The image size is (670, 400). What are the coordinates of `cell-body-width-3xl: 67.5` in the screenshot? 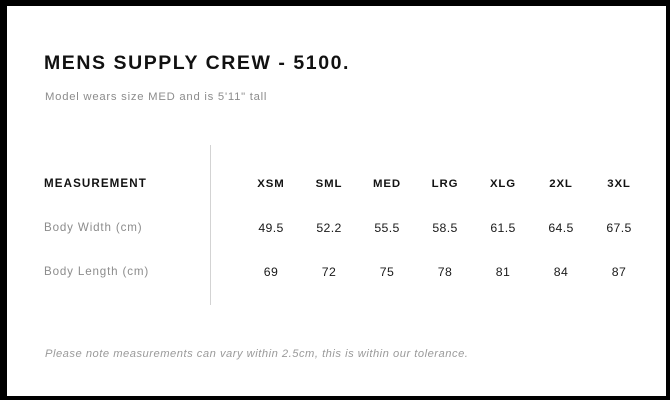 It's located at (619, 228).